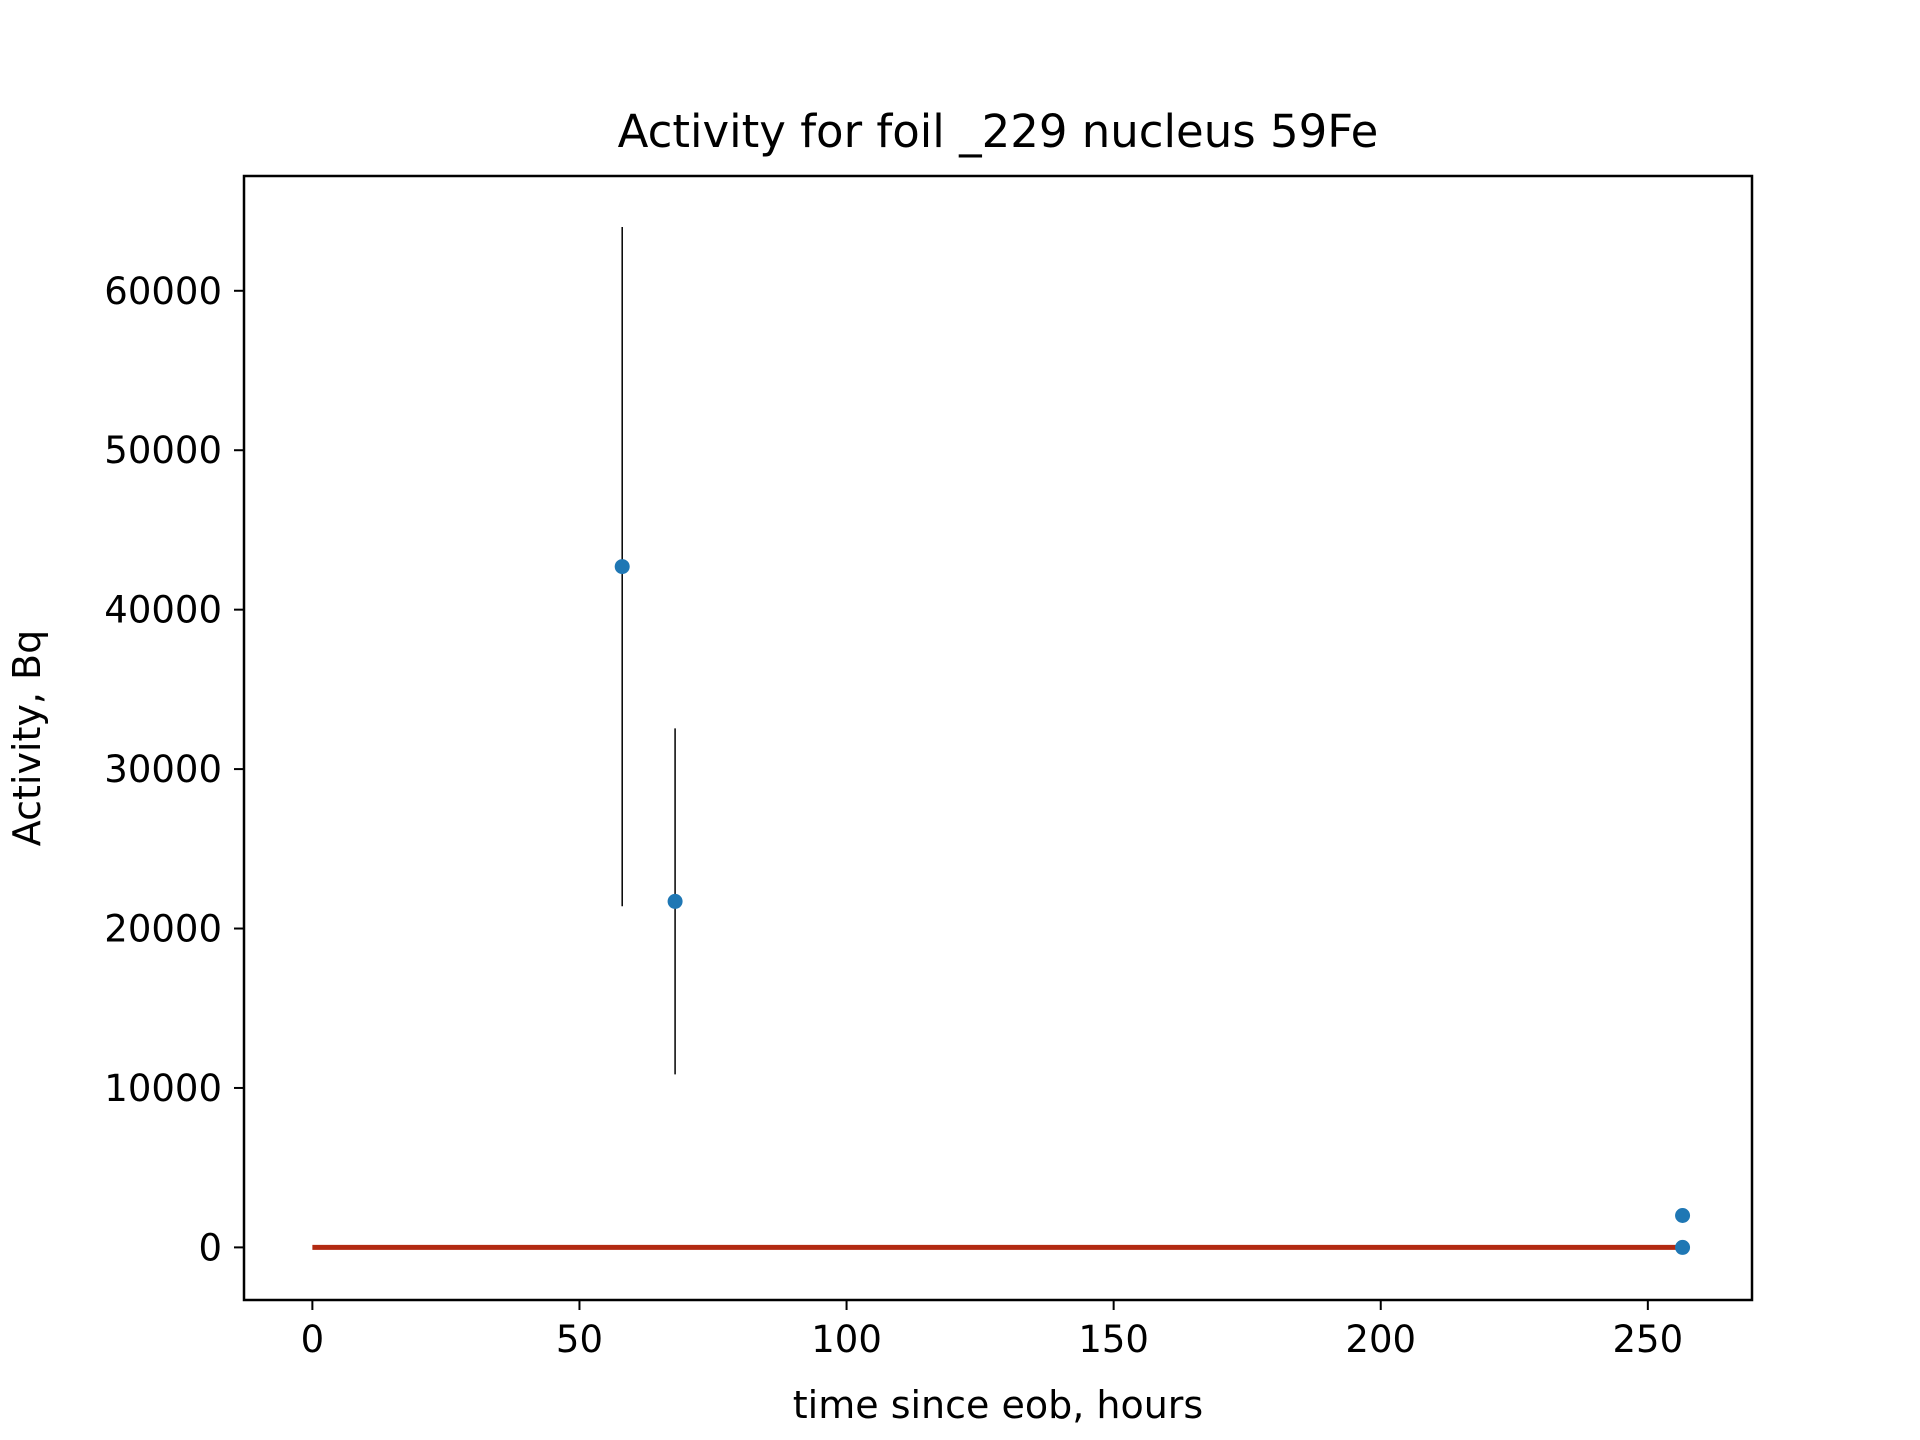 The height and width of the screenshot is (1440, 1920). I want to click on y-axis: 0 10000 20000 30000 40000 50000 60000, so click(174, 769).